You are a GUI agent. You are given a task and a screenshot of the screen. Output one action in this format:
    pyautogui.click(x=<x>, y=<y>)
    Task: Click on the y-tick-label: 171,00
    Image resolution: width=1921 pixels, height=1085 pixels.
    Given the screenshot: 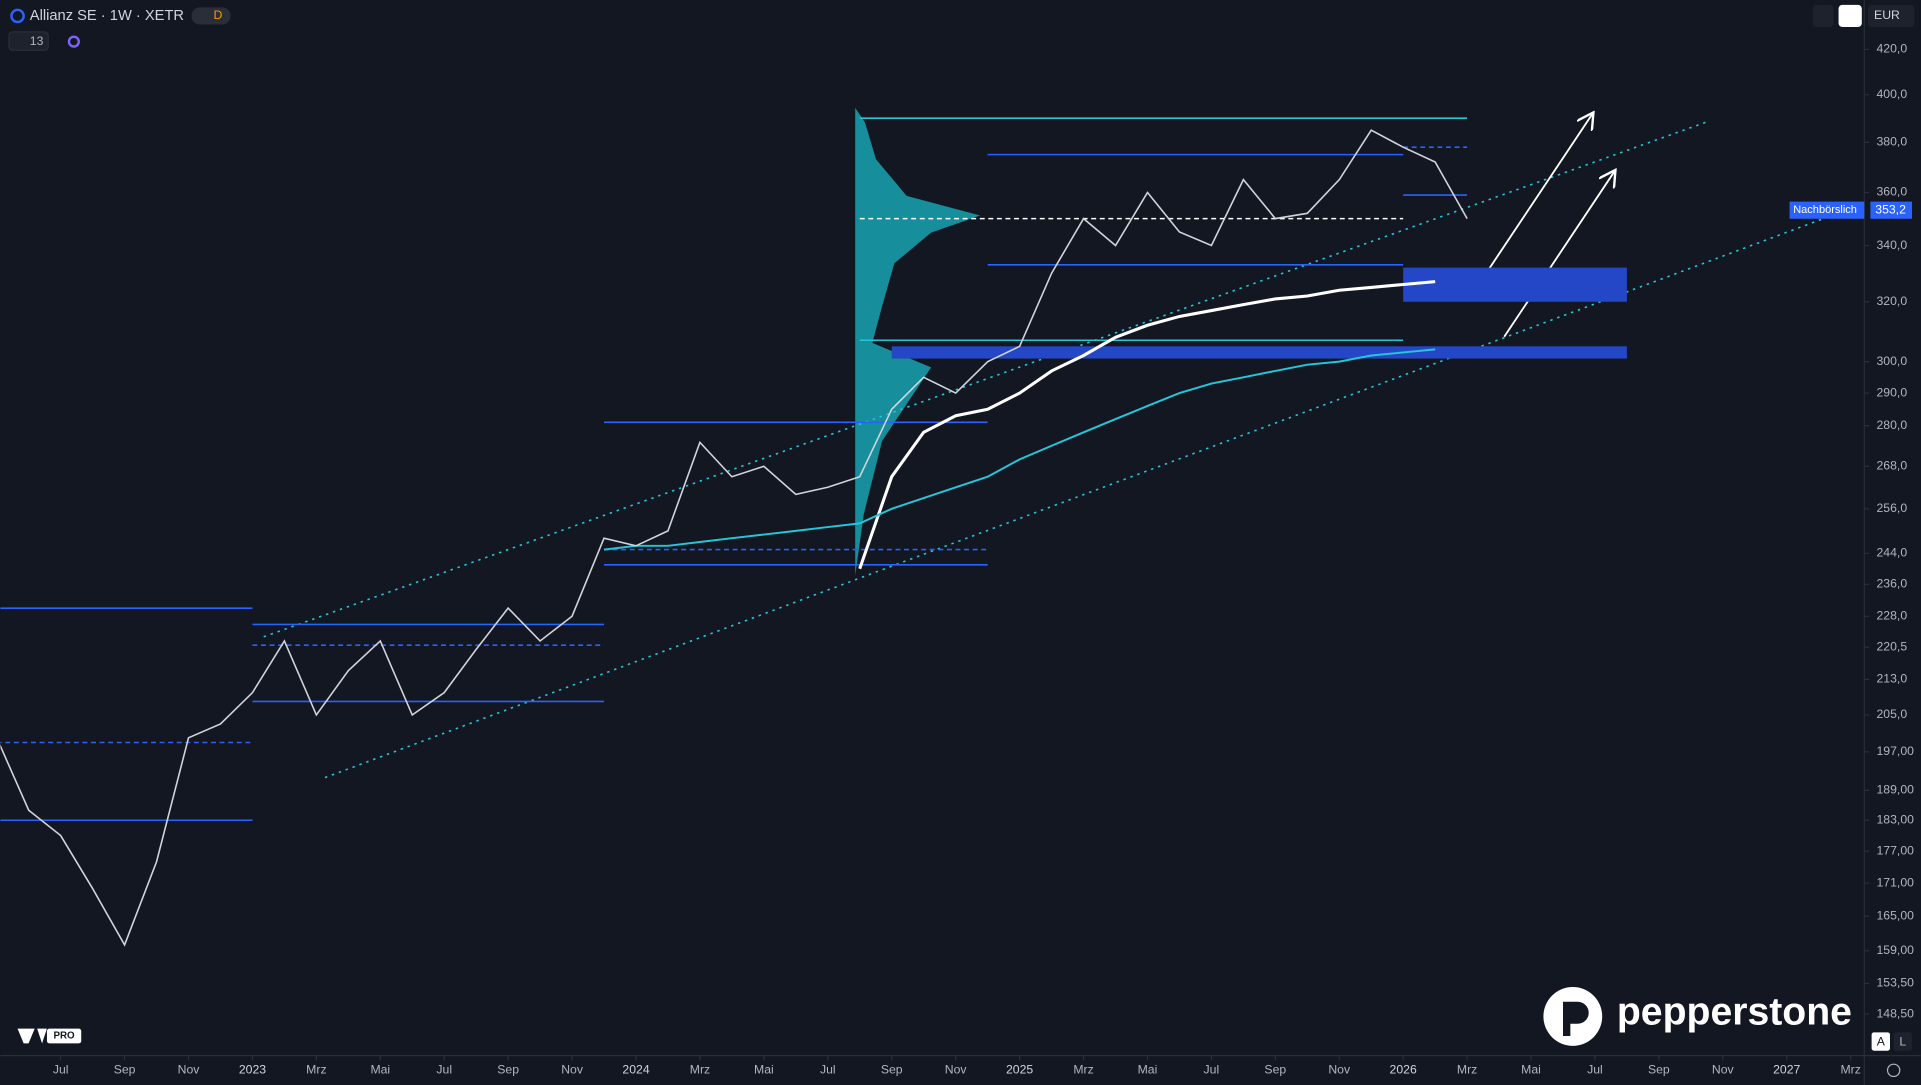 What is the action you would take?
    pyautogui.click(x=1896, y=882)
    